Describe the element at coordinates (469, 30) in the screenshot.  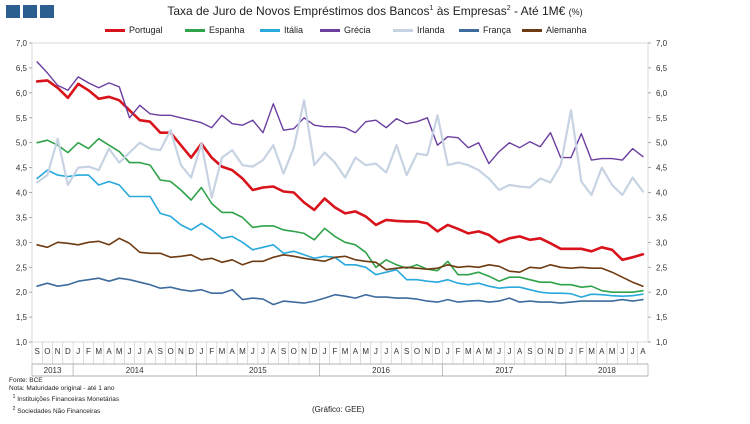
I see `legend-swatch-franca` at that location.